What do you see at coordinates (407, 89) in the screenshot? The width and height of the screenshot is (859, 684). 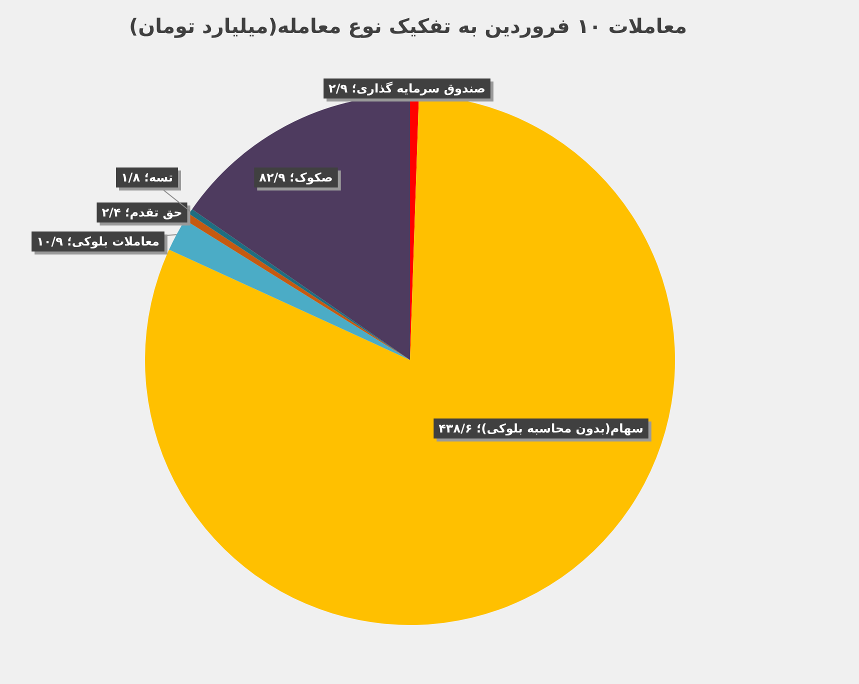 I see `slice-label: صندوق سرمایه گذاری؛ ۲/۹` at bounding box center [407, 89].